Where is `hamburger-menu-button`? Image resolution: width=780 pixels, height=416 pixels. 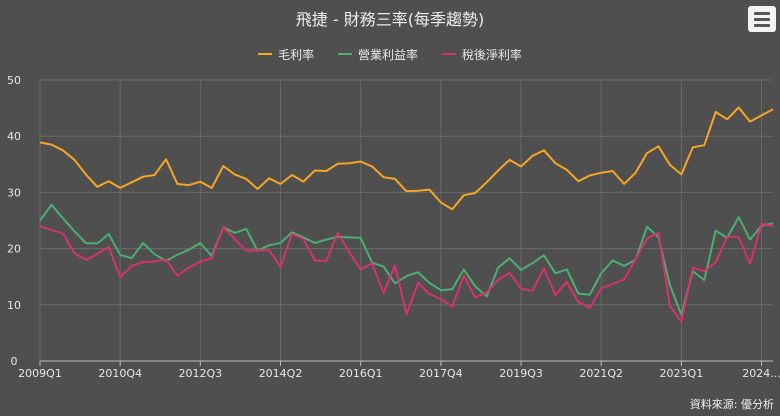
hamburger-menu-button is located at coordinates (762, 19).